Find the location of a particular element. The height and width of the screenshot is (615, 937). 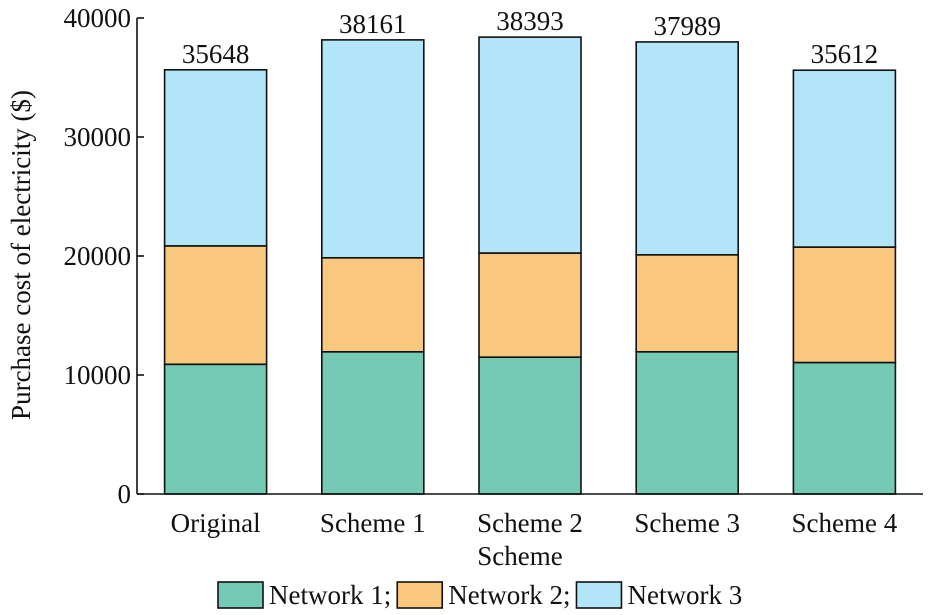

legend-label-series-3: Network 3 is located at coordinates (684, 595).